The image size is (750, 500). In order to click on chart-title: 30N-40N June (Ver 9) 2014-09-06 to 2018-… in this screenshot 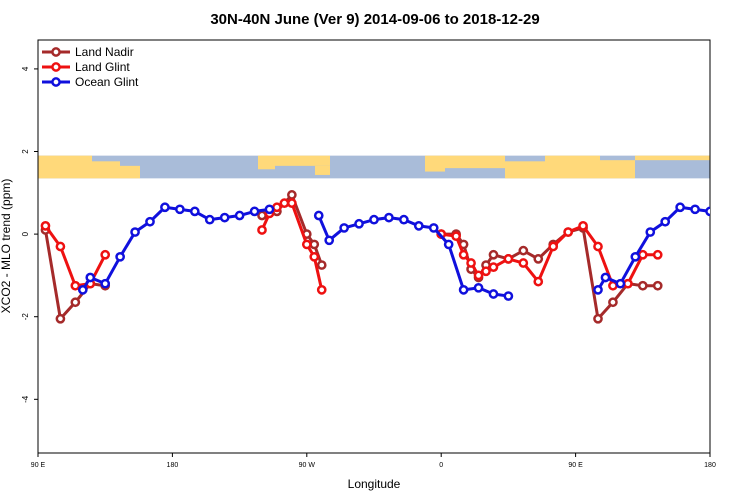, I will do `click(374, 19)`.